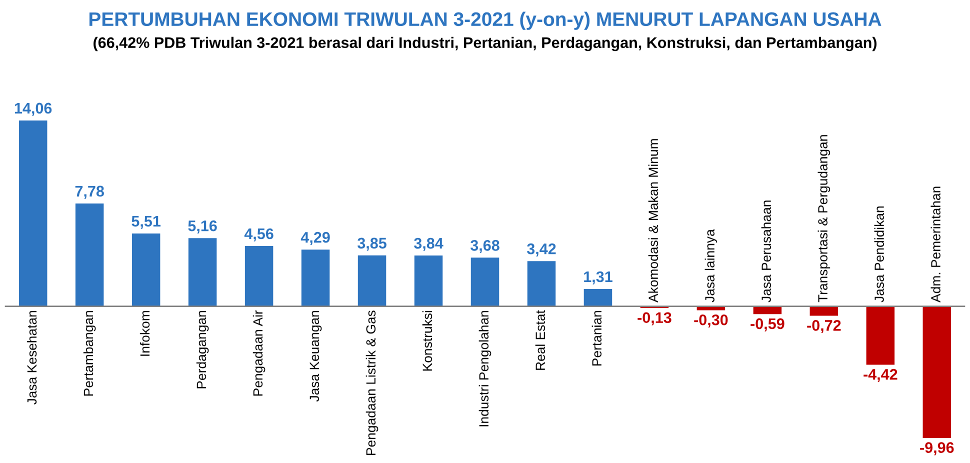  What do you see at coordinates (372, 244) in the screenshot?
I see `data-label: 3,85` at bounding box center [372, 244].